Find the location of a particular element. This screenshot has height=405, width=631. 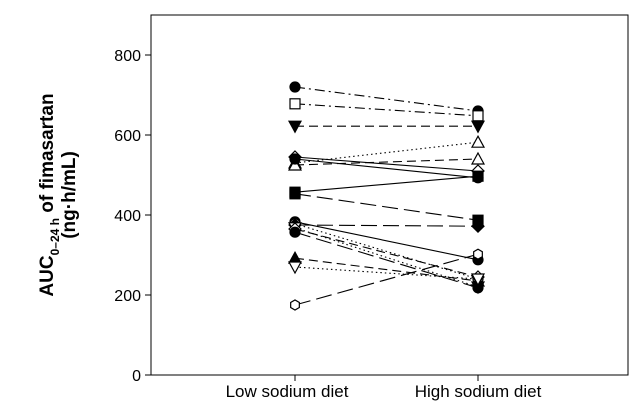

y-axis-title-main: AUC is located at coordinates (47, 275).